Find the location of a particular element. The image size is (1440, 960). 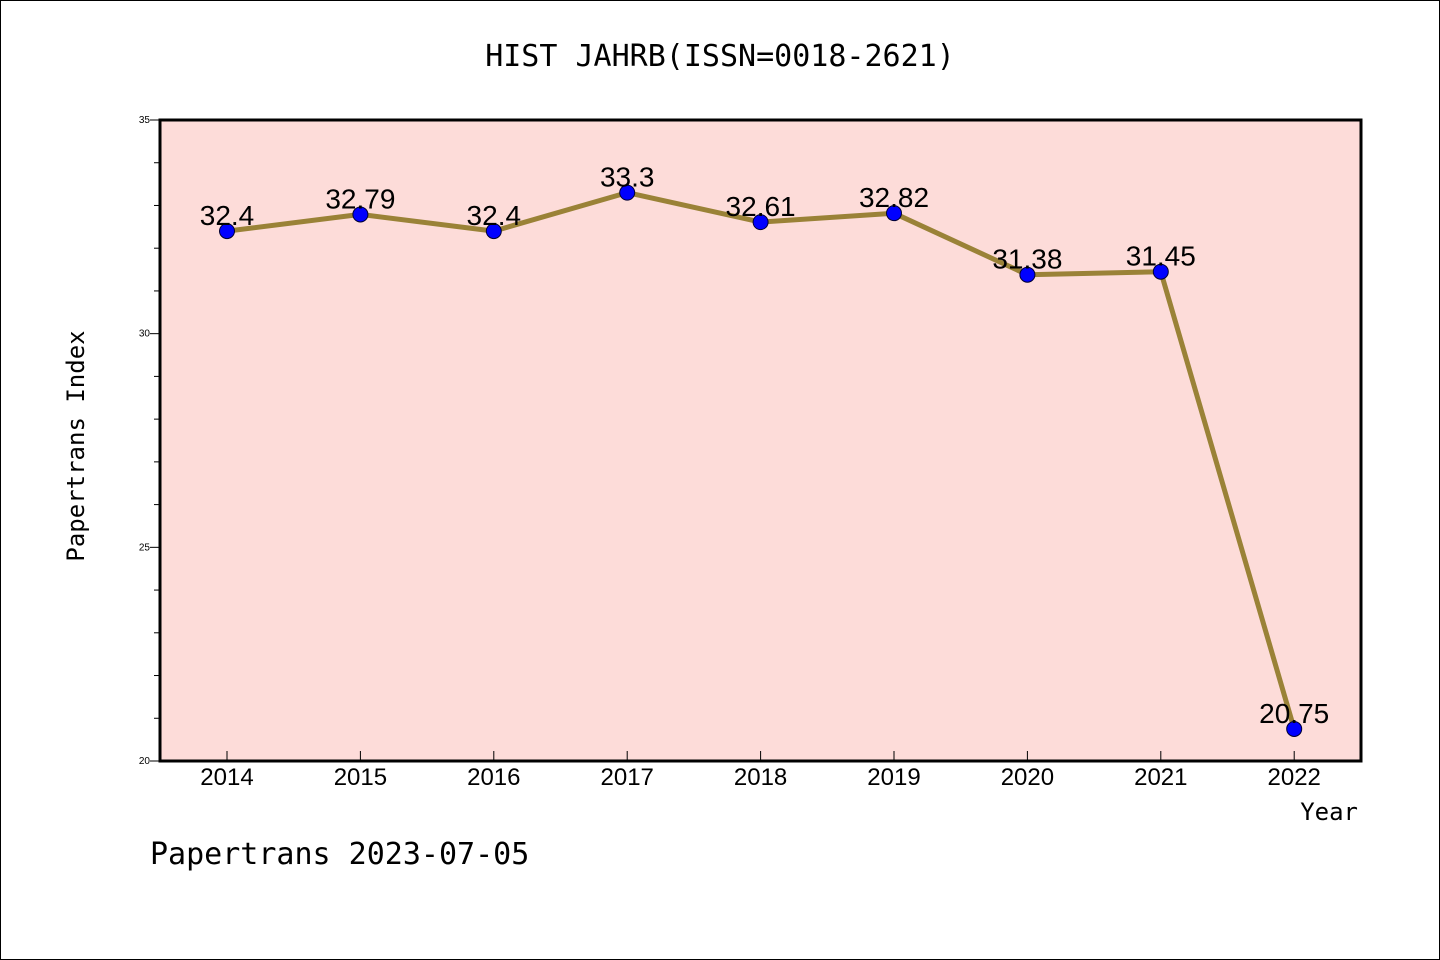

data-point-2019 is located at coordinates (894, 213).